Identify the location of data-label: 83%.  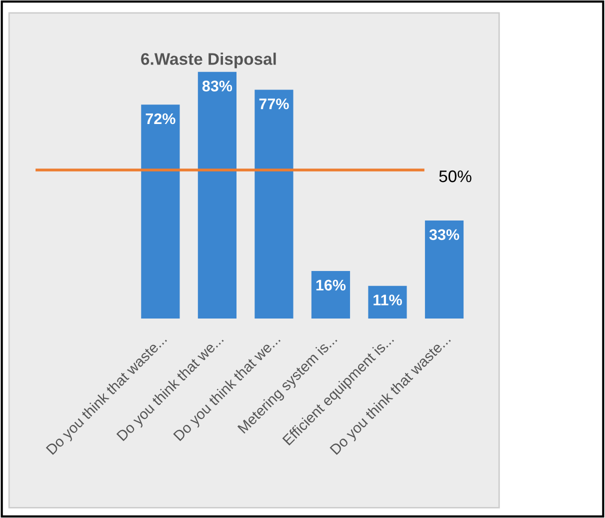
(217, 86).